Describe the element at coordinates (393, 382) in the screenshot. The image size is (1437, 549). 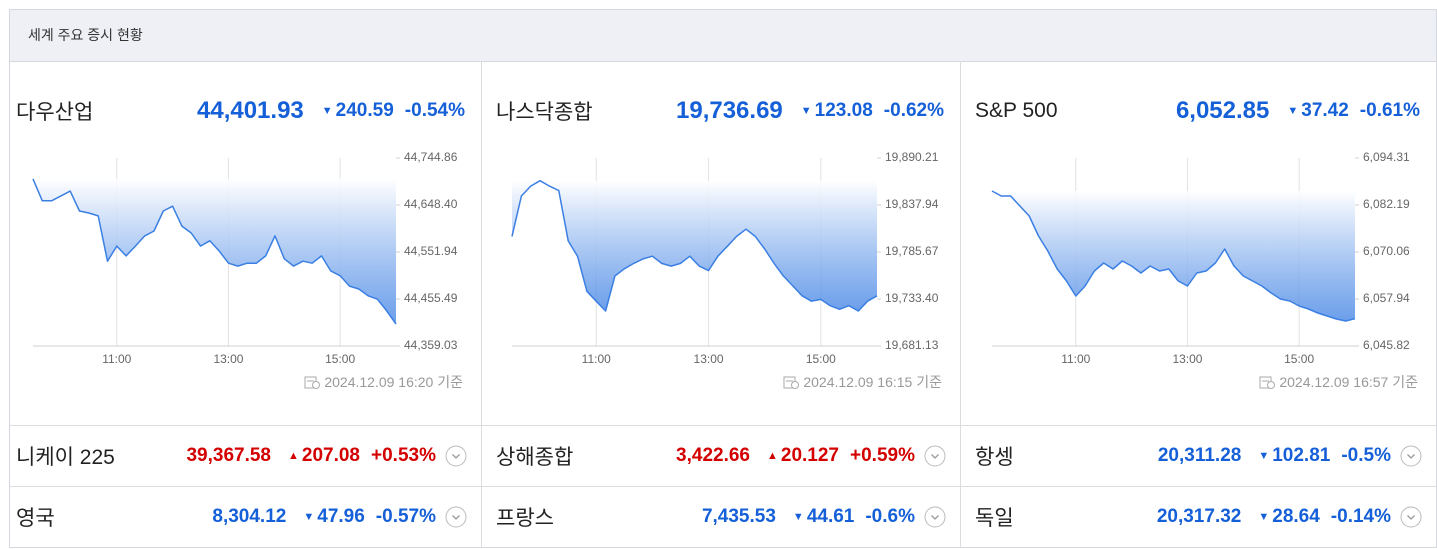
I see `timestamp-text: 2024.12.09 16:20 기준` at that location.